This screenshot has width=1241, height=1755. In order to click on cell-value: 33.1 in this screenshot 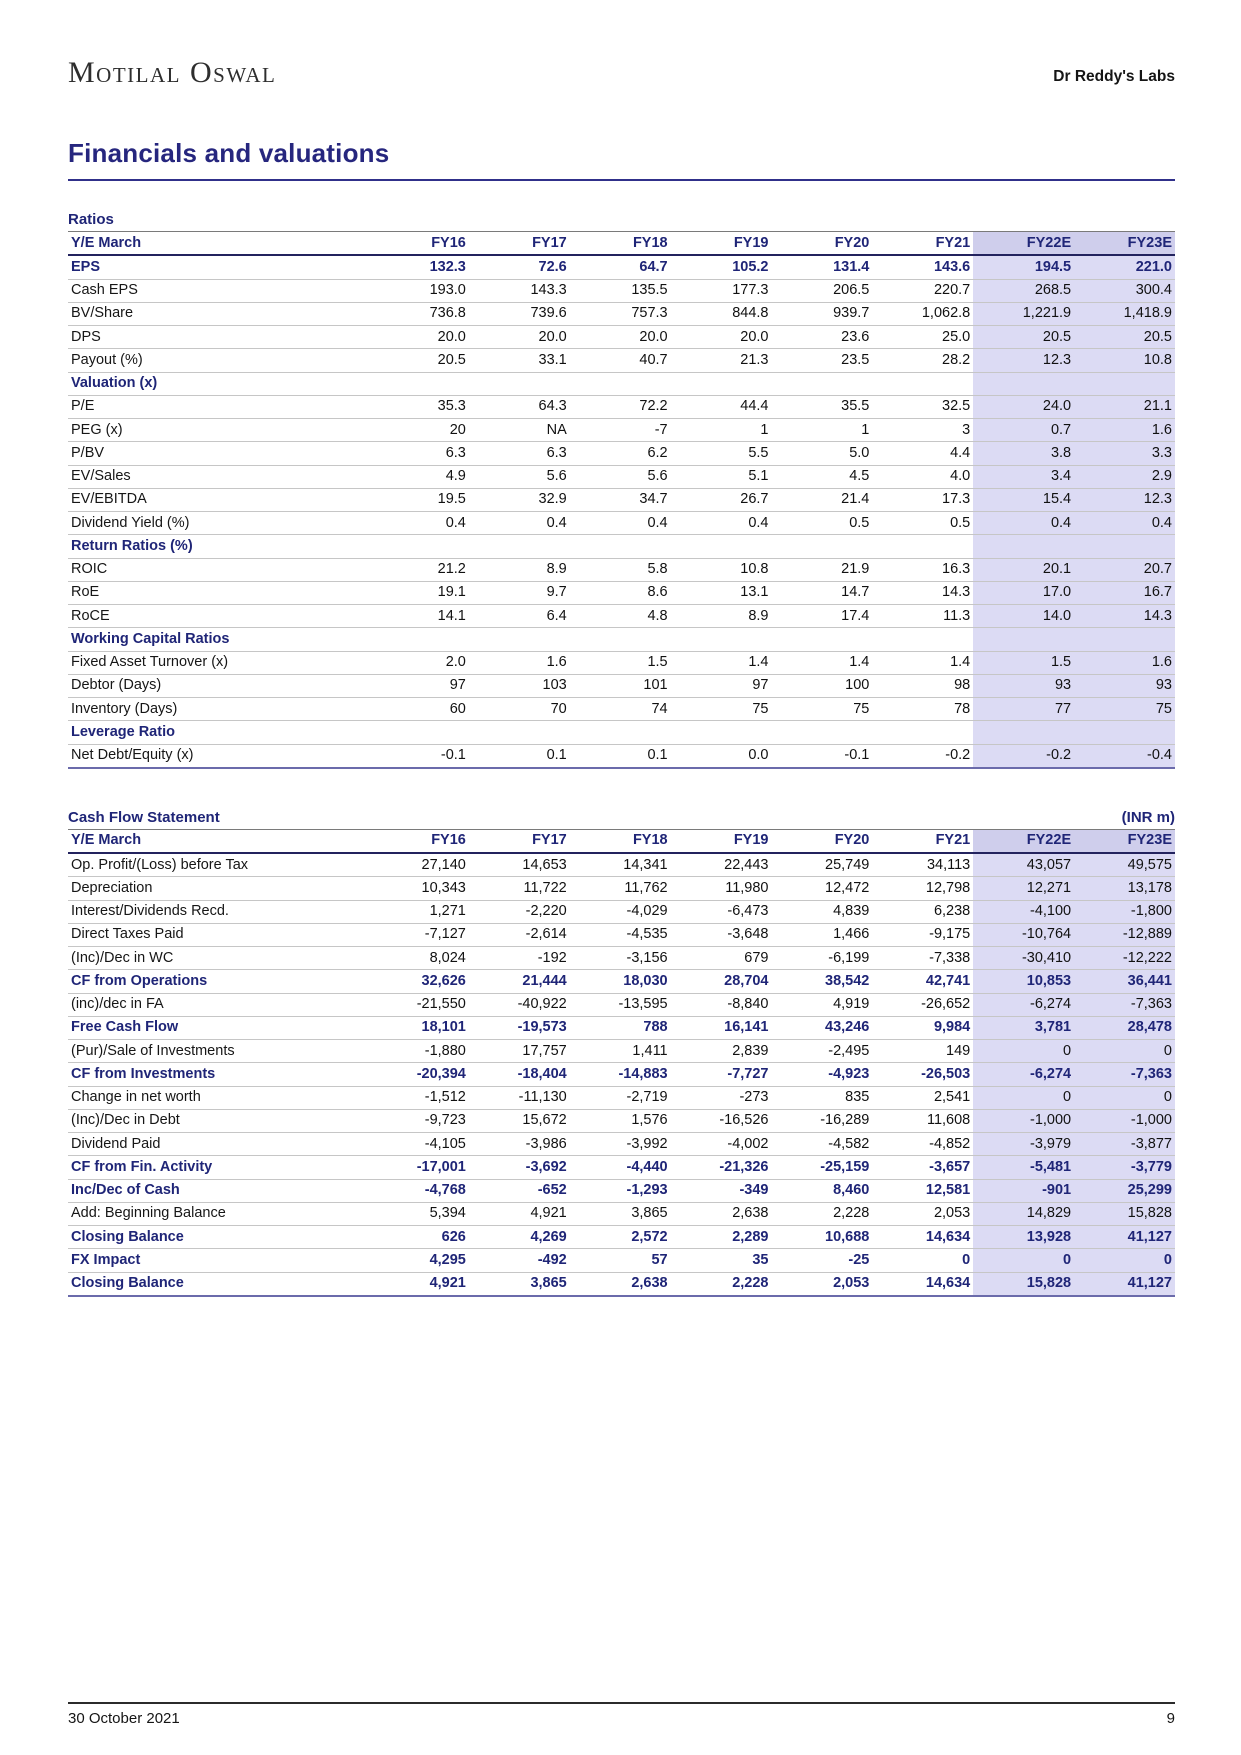, I will do `click(552, 359)`.